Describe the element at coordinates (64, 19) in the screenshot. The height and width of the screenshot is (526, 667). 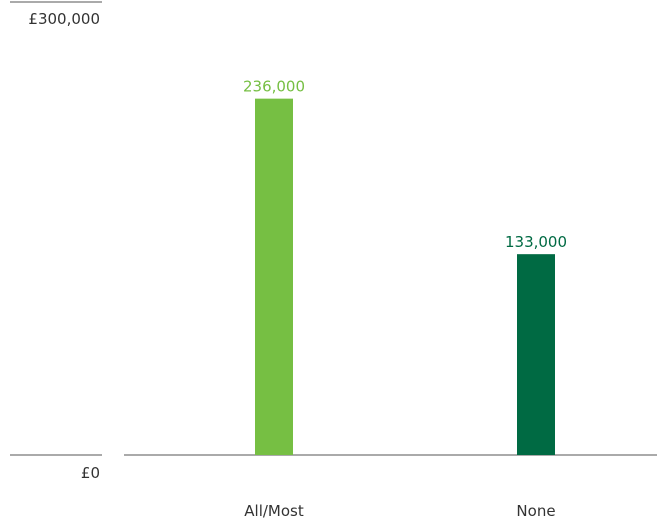
I see `y-axis-top-label: £300,000` at that location.